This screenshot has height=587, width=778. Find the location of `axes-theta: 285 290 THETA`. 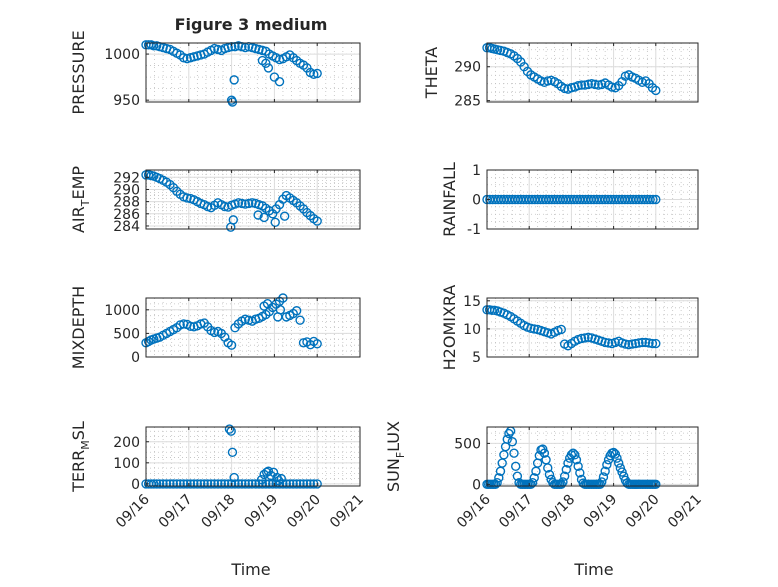

axes-theta: 285 290 THETA is located at coordinates (560, 76).